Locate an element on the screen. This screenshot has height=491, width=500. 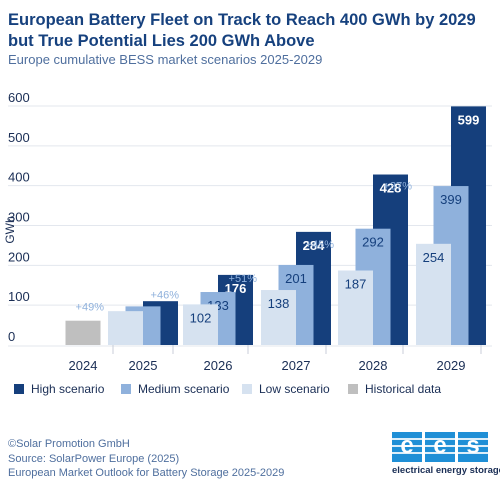
y-tick-label: 0 is located at coordinates (11, 336).